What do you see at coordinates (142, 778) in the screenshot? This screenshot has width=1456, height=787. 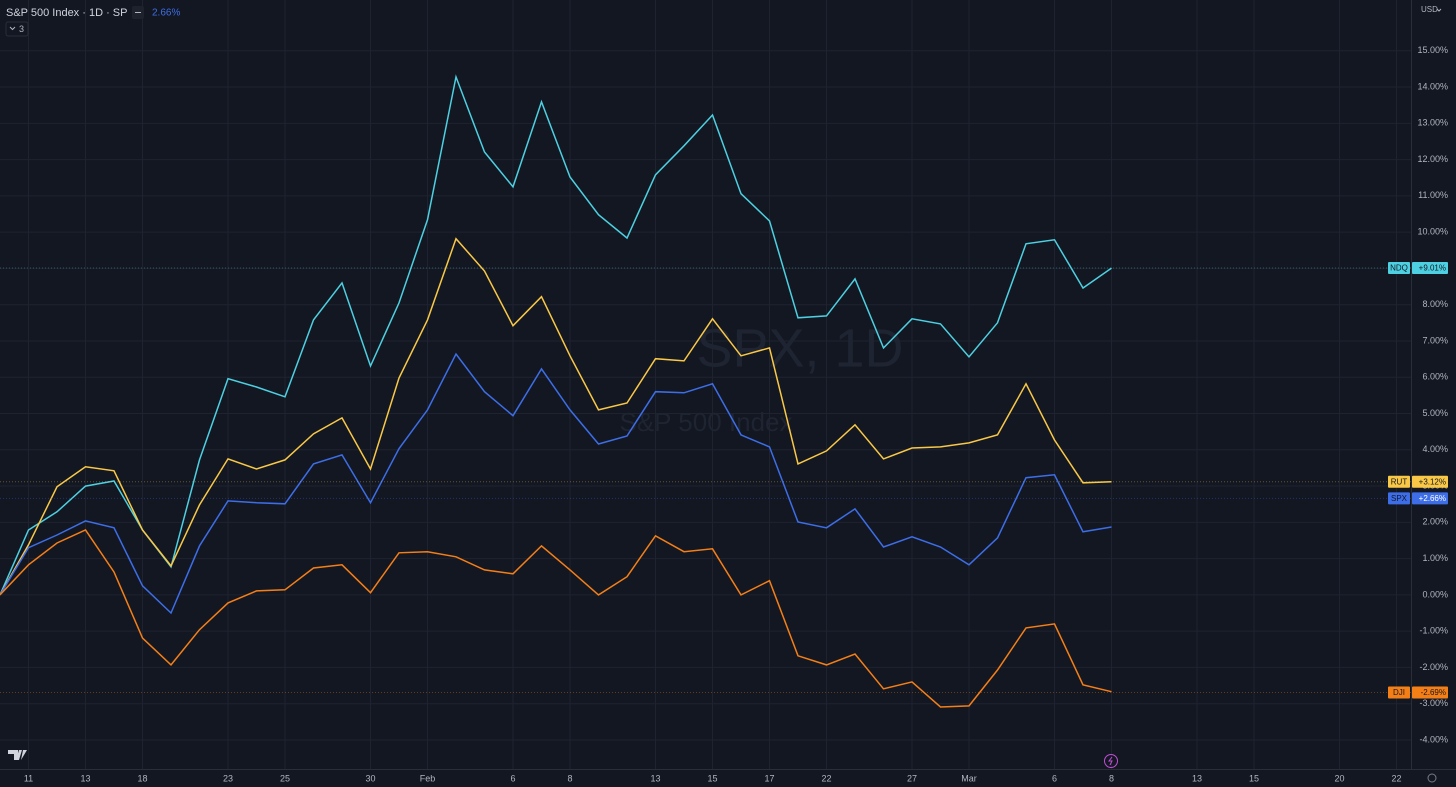 I see `x-tick-label: 18` at bounding box center [142, 778].